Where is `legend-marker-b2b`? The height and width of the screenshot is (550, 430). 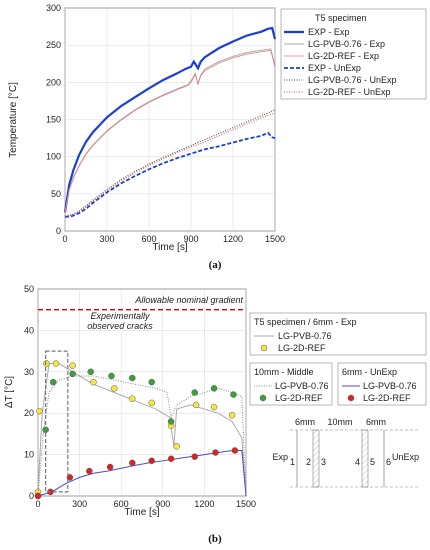 legend-marker-b2b is located at coordinates (263, 398).